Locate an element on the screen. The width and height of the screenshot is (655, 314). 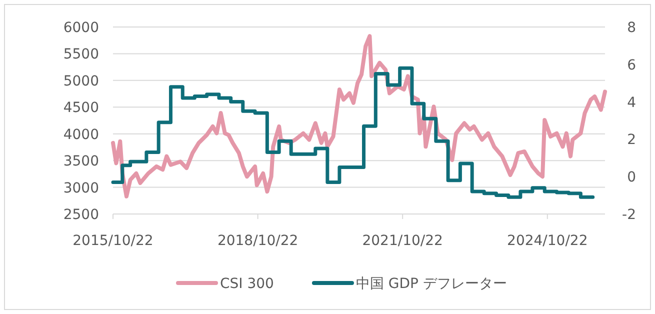
y-tick-label: 3500 is located at coordinates (81, 162).